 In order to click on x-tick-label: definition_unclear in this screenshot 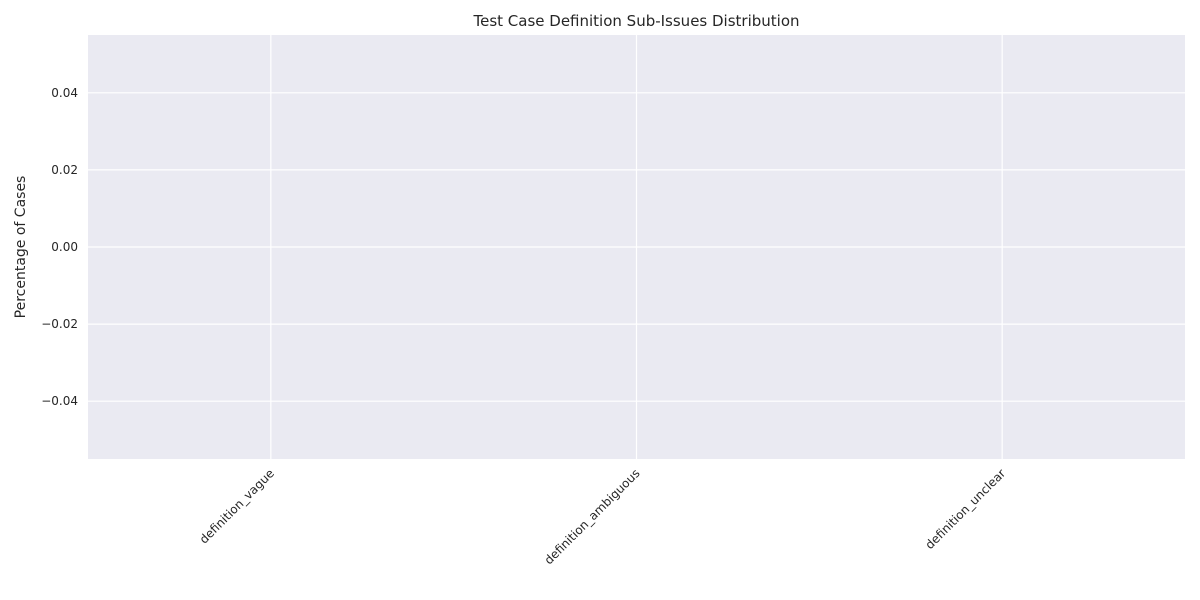, I will do `click(966, 509)`.